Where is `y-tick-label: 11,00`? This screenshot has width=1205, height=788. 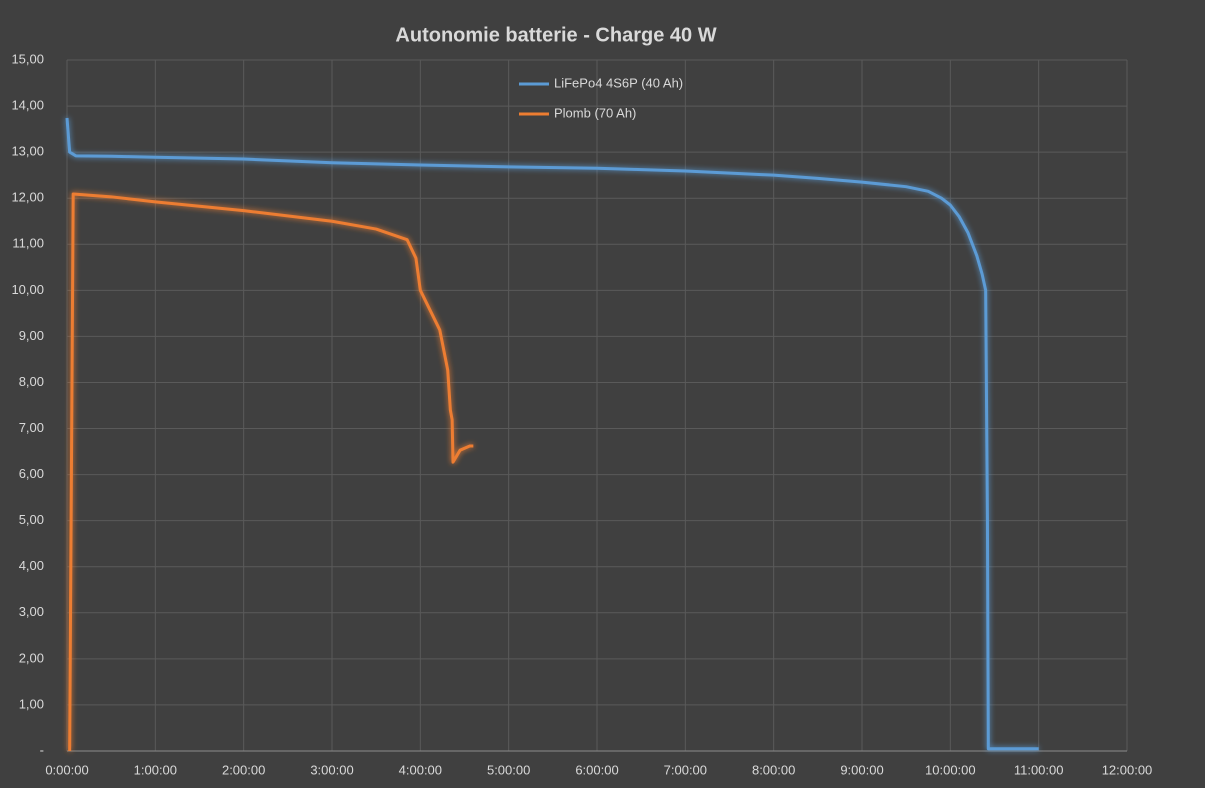 y-tick-label: 11,00 is located at coordinates (28, 243).